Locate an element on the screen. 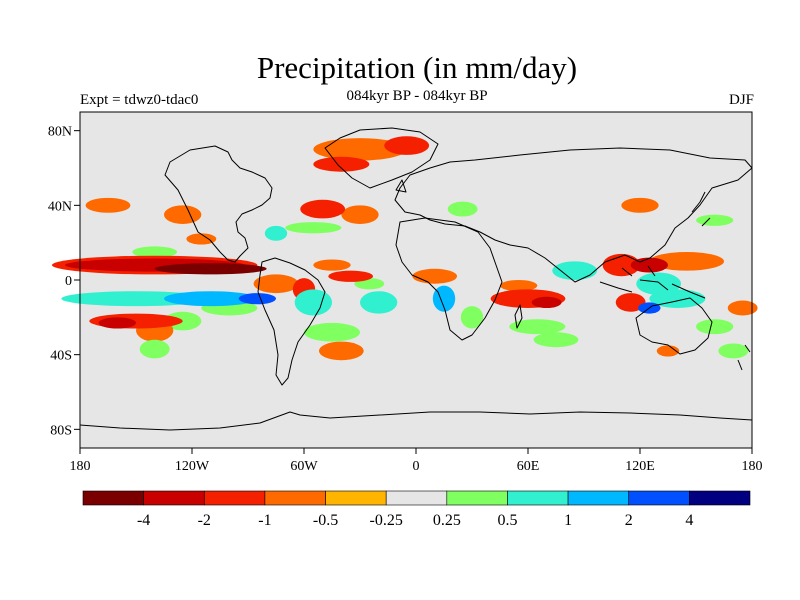 This screenshot has width=800, height=600. coast-south-america is located at coordinates (291, 321).